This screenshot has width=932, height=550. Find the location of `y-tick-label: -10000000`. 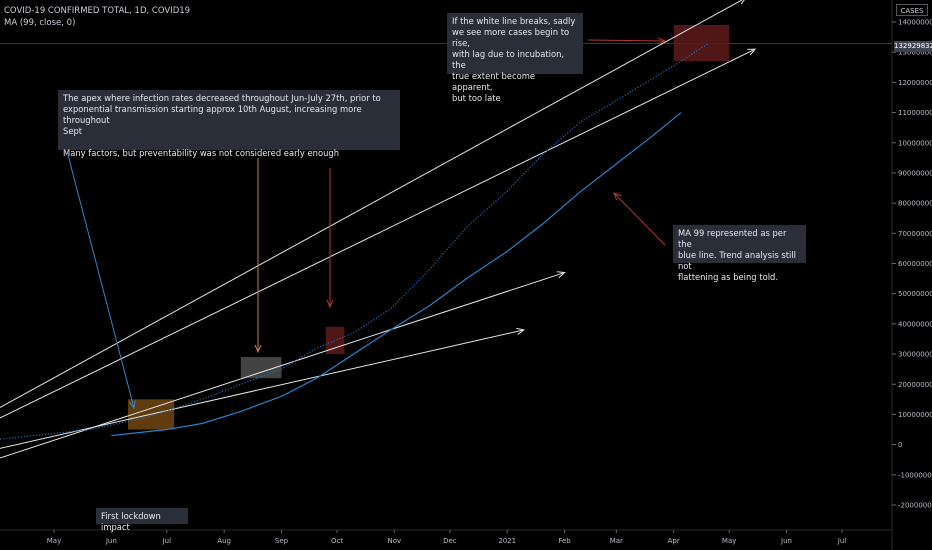

y-tick-label: -10000000 is located at coordinates (915, 475).